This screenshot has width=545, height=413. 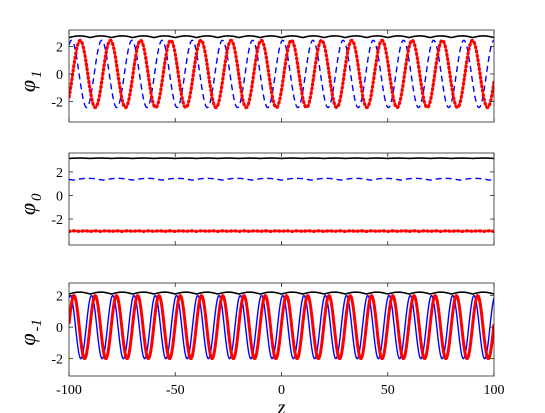 I want to click on ytick-label-bottom-2: 2, so click(x=59, y=297).